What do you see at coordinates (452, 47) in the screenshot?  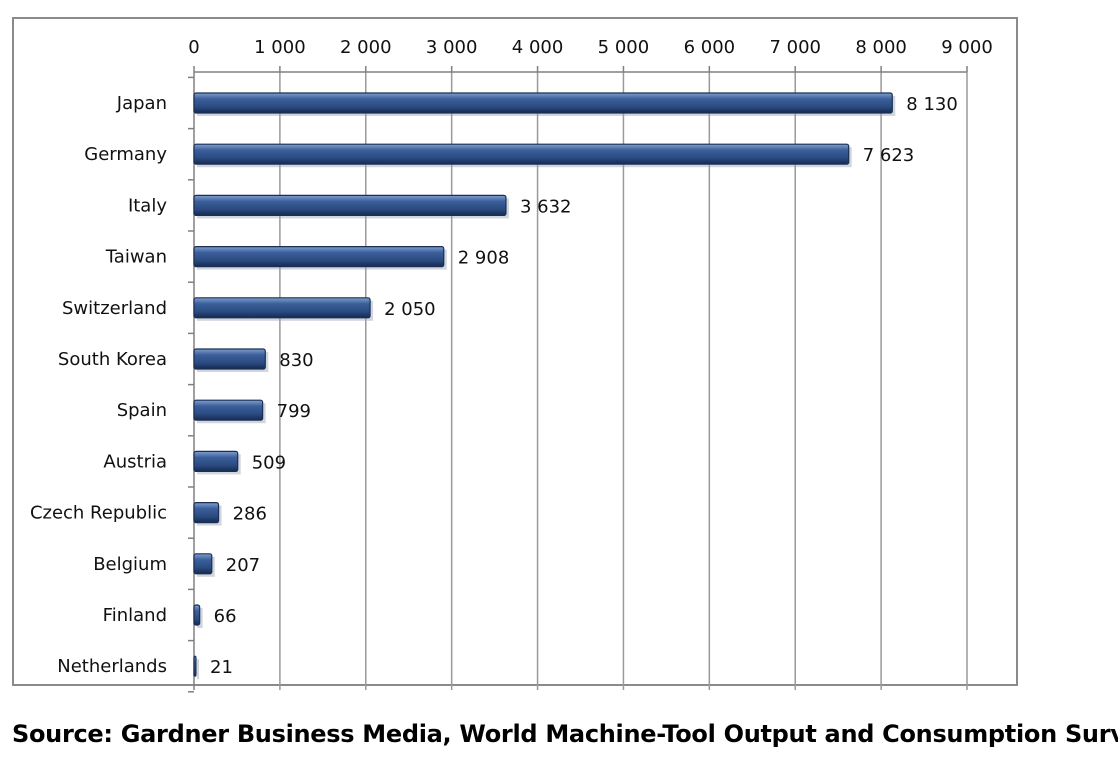 I see `x-tick-label: 3 000` at bounding box center [452, 47].